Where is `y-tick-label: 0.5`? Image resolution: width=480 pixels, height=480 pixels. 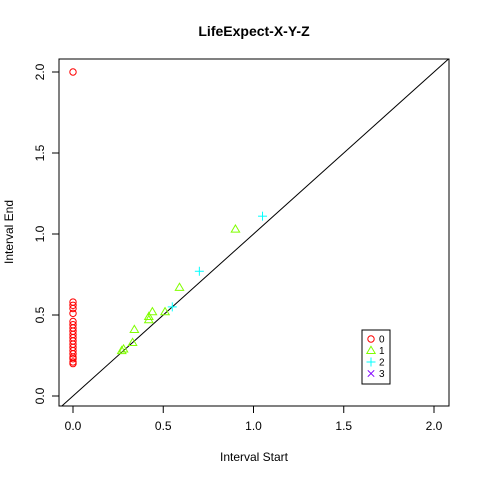
y-tick-label: 0.5 is located at coordinates (40, 314).